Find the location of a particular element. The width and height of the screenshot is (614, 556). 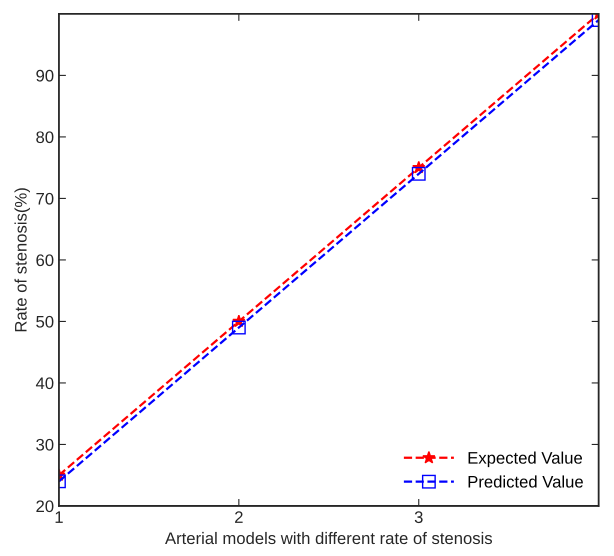

y-axis-title: Rate of stenosis(%) is located at coordinates (22, 260).